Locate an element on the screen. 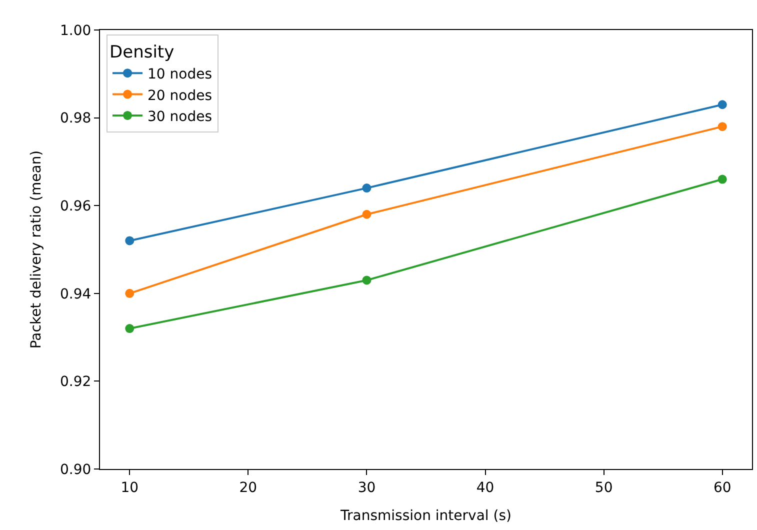 This screenshot has width=757, height=530. legend-label: 30 nodes is located at coordinates (180, 116).